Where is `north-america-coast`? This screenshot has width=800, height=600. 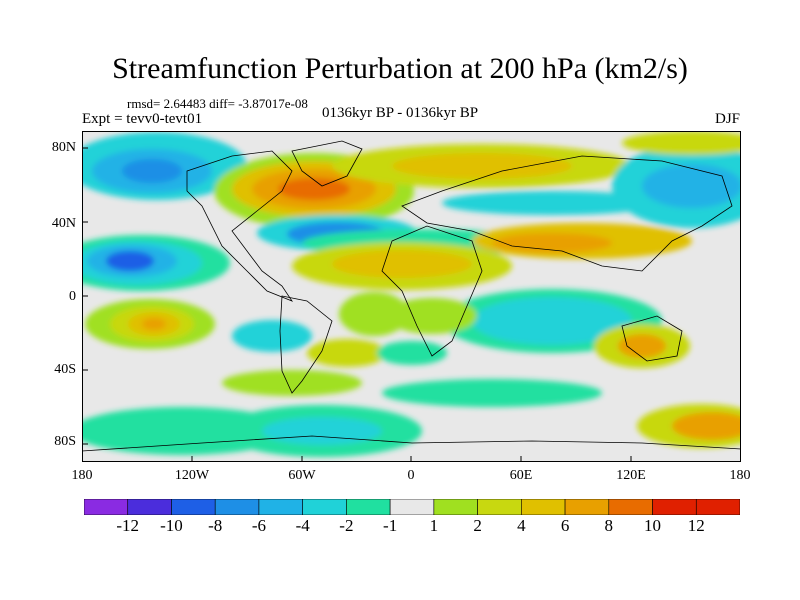 north-america-coast is located at coordinates (240, 226).